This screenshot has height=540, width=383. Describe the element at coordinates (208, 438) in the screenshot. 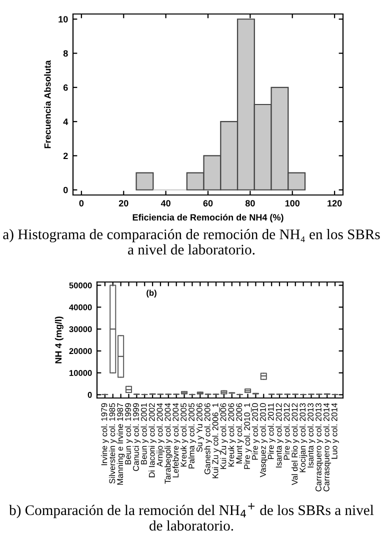

I see `x-tick-label: Ganesh y col. 2006` at that location.